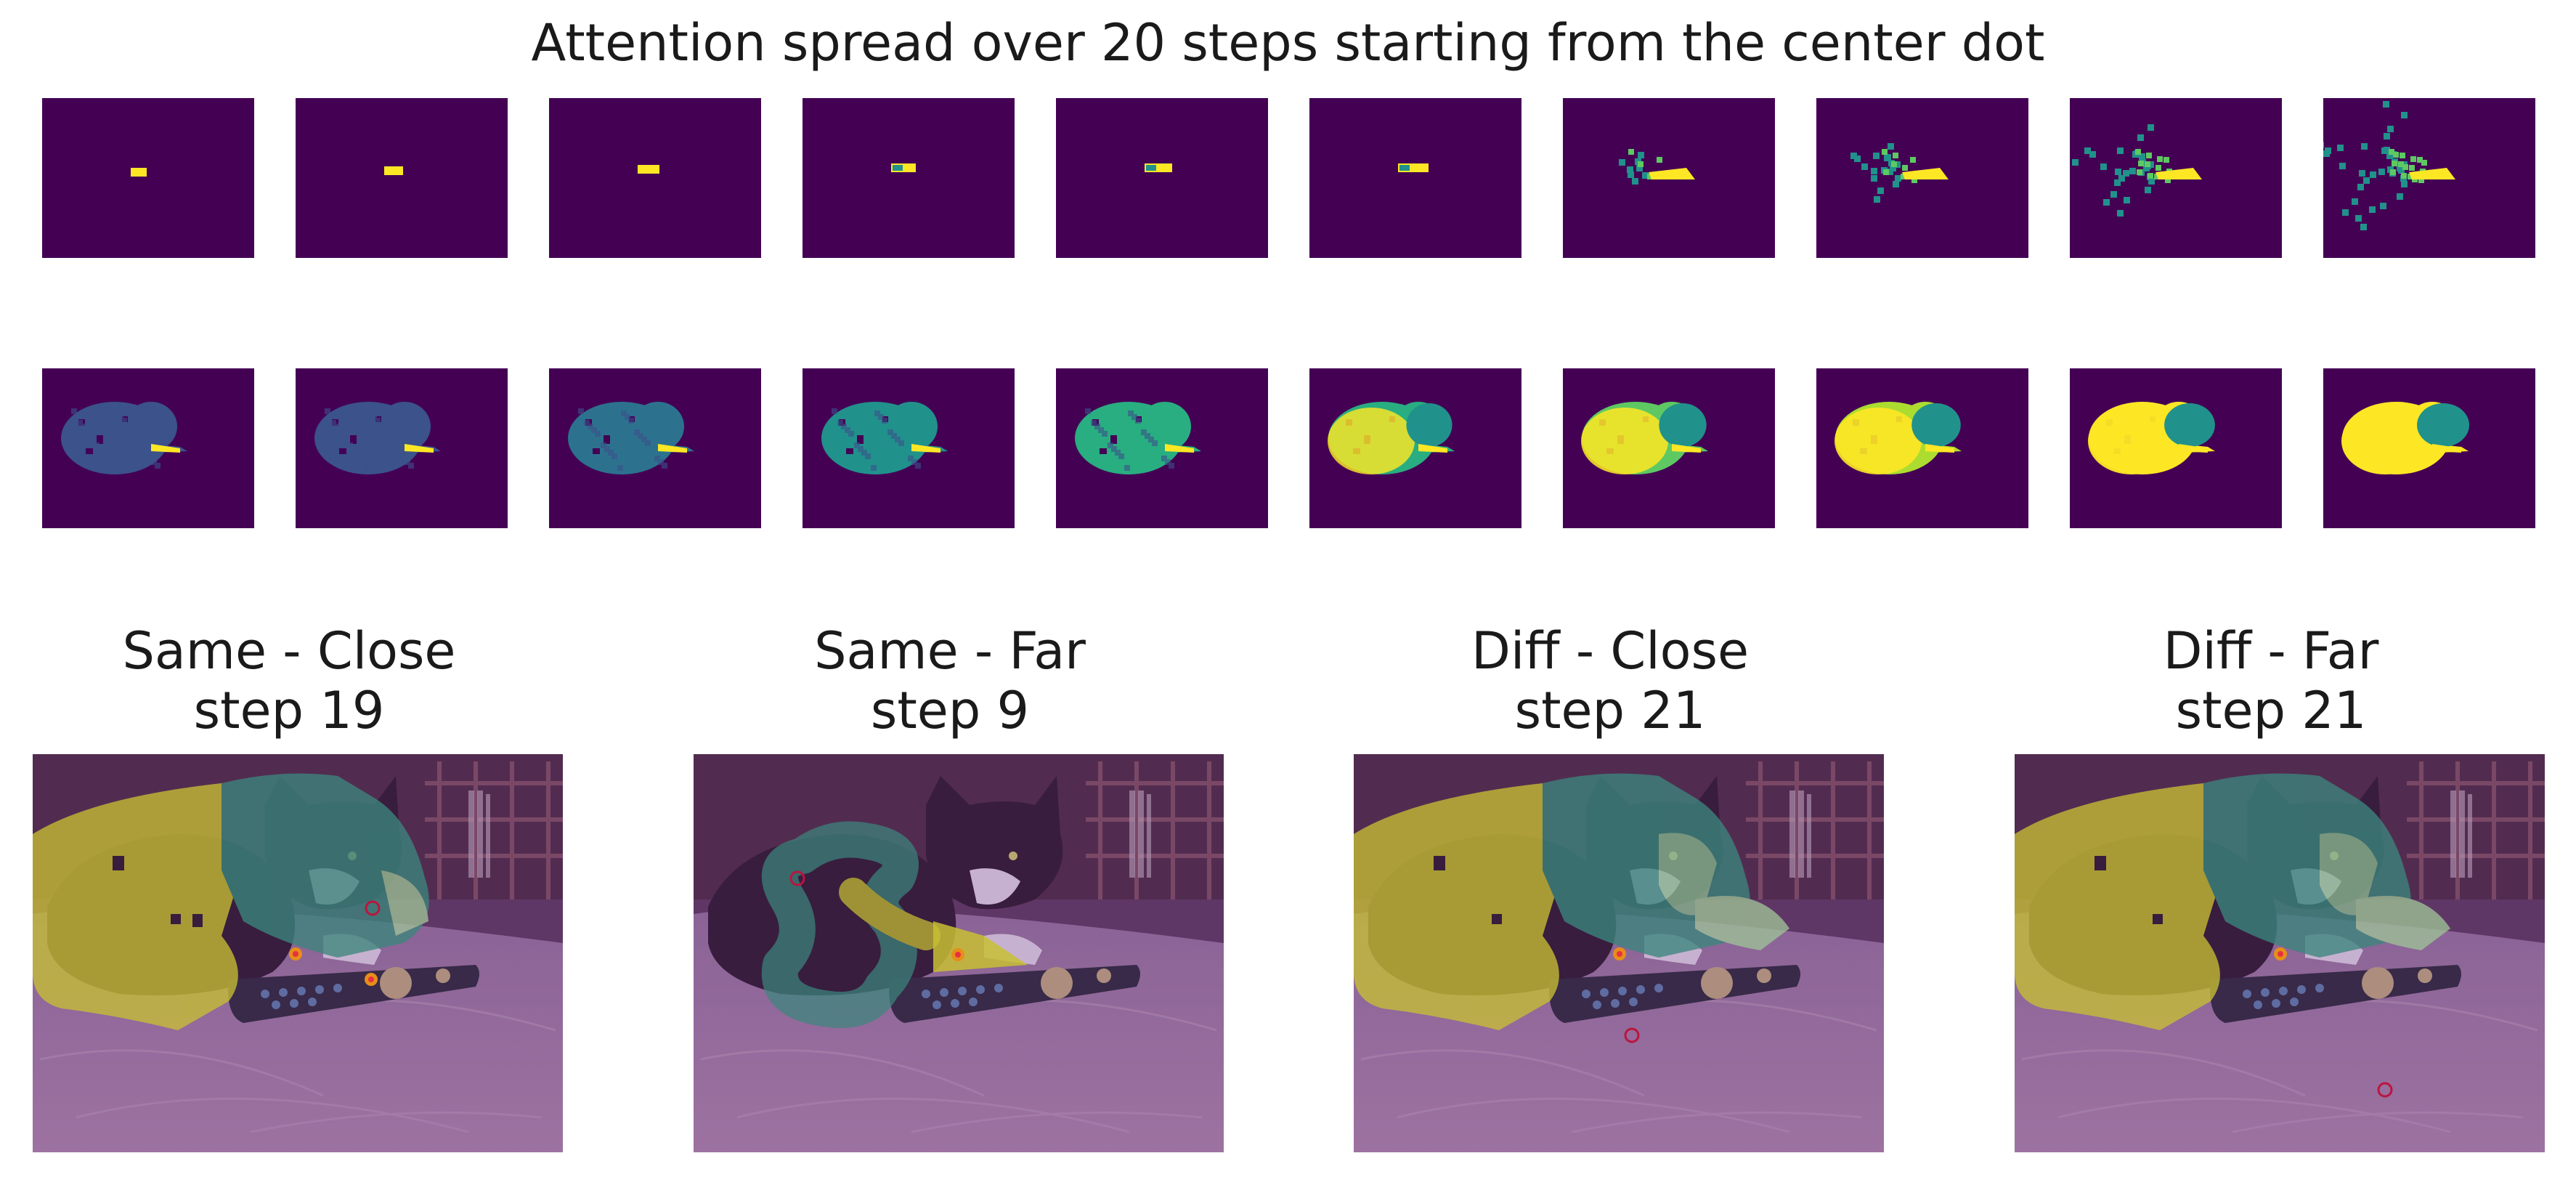 The height and width of the screenshot is (1185, 2576). I want to click on panel-title-line2: step 19, so click(289, 710).